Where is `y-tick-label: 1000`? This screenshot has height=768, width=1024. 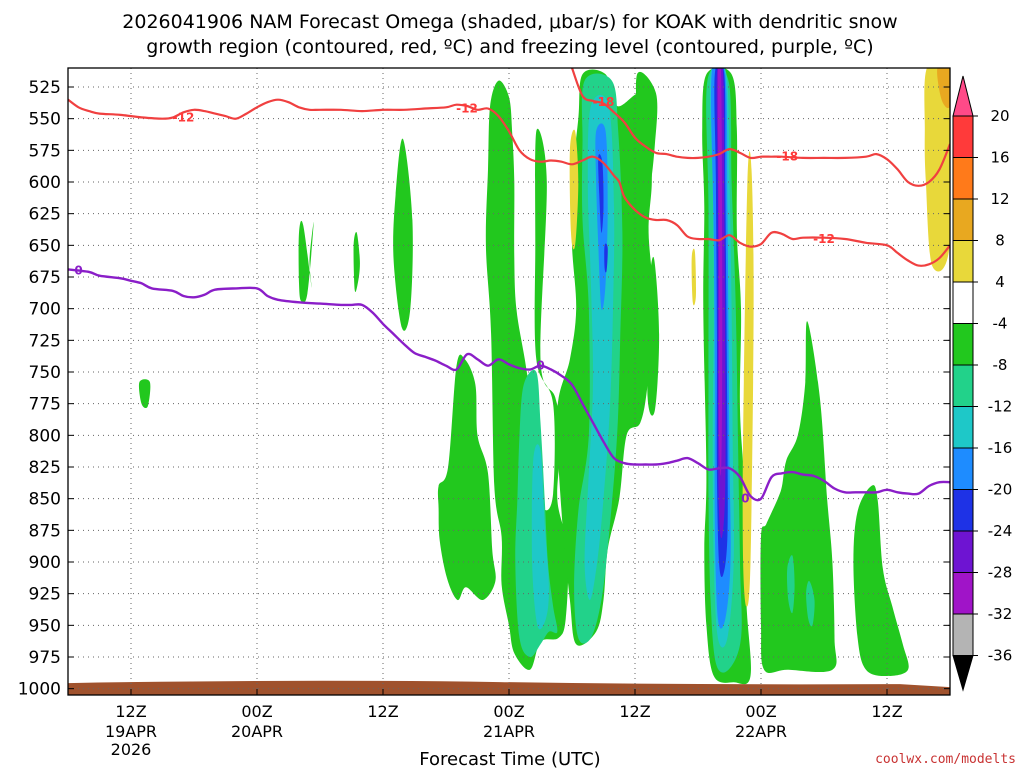 y-tick-label: 1000 is located at coordinates (39, 690).